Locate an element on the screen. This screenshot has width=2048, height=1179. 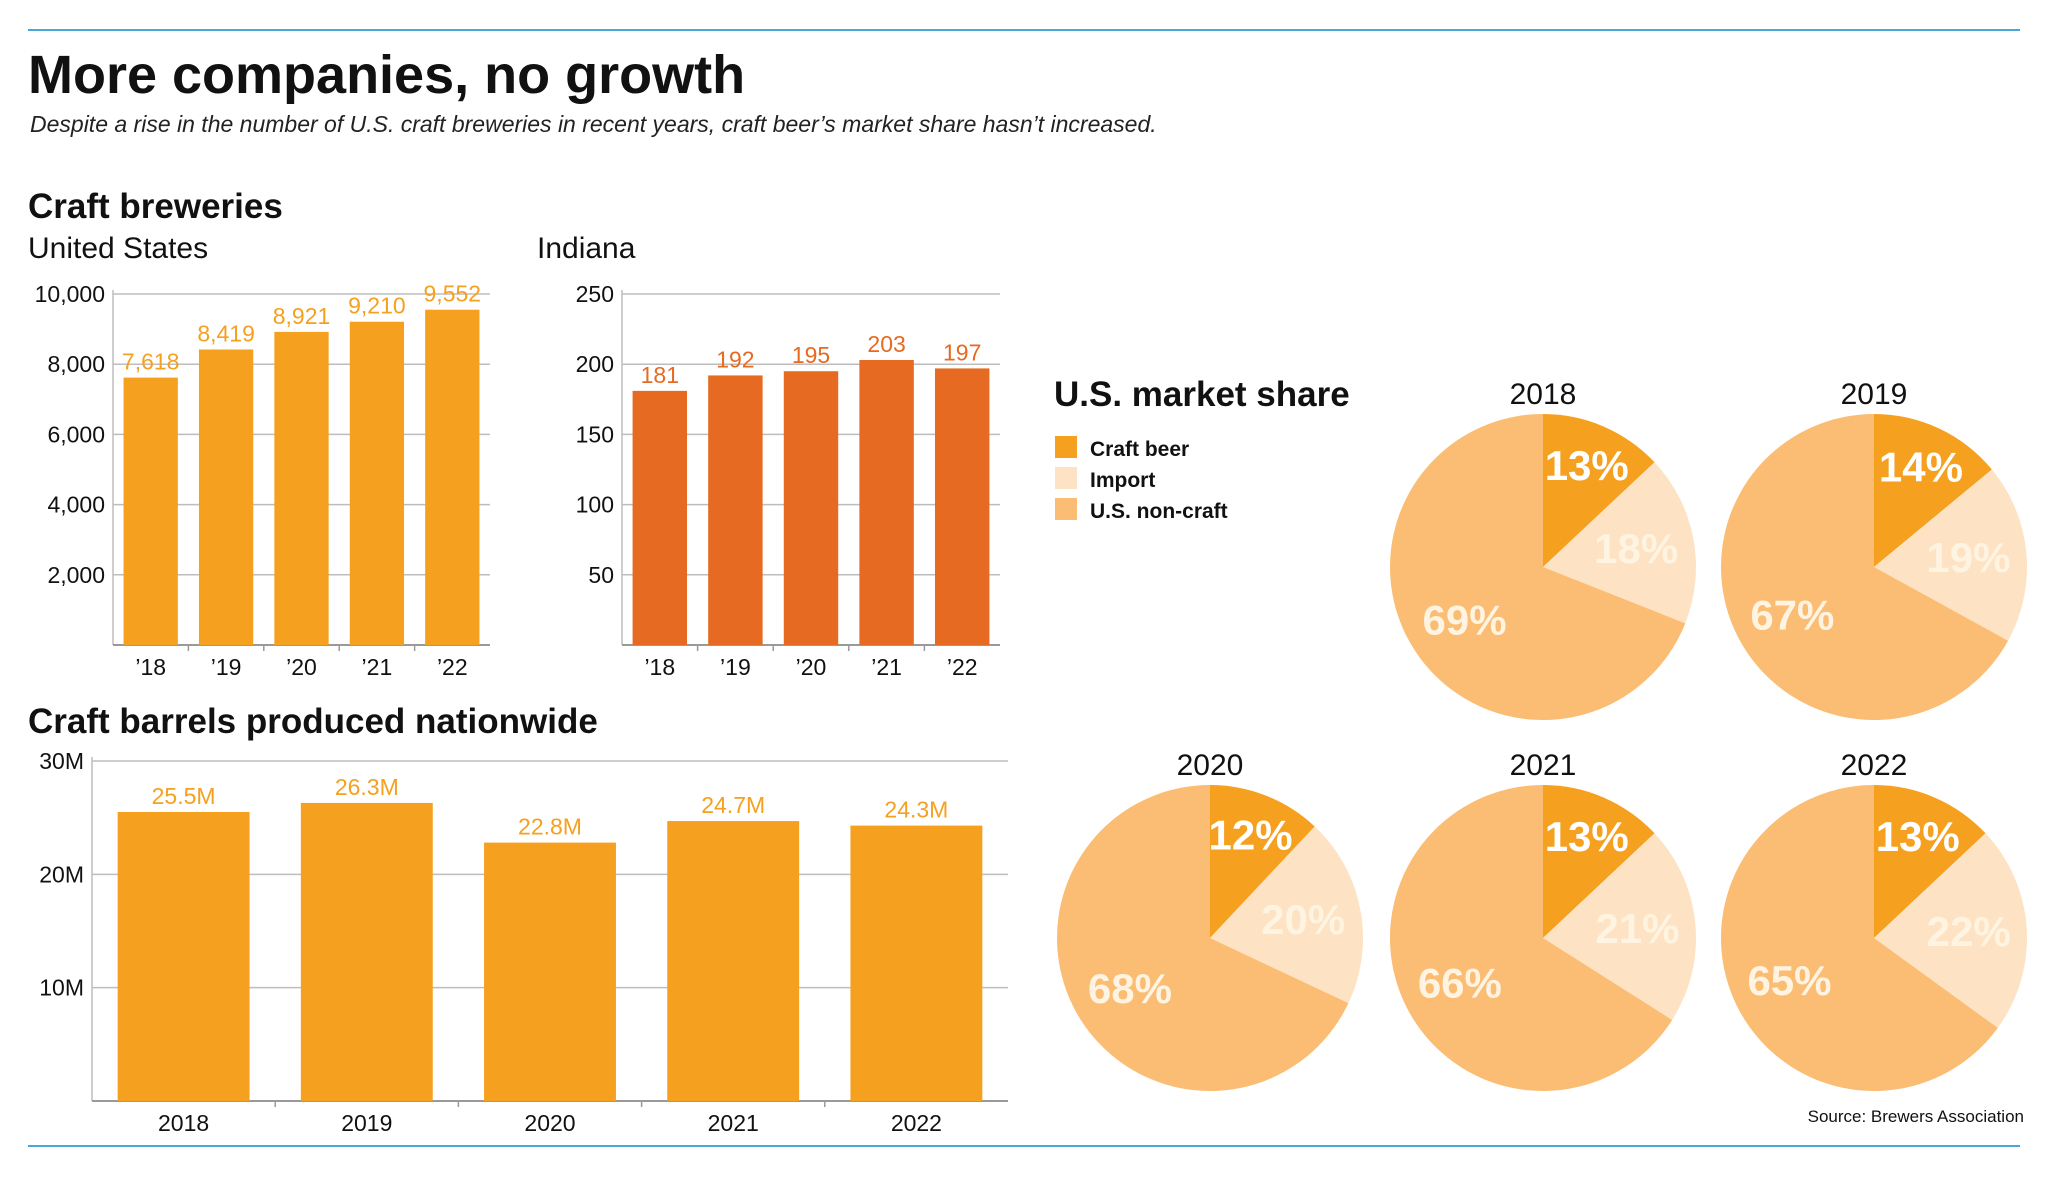
pie-2019: 14% 19% 67% 2019 is located at coordinates (1873, 549).